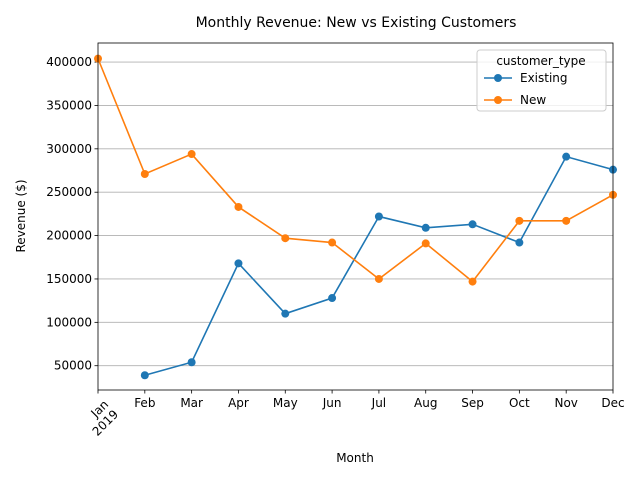 This screenshot has height=480, width=640. I want to click on legend-label-new: New, so click(533, 100).